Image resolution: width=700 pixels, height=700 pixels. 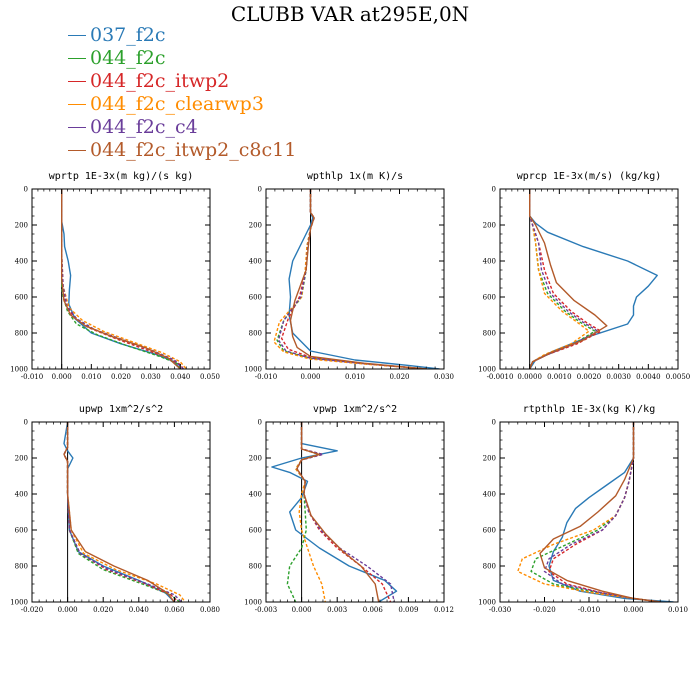 What do you see at coordinates (500, 610) in the screenshot?
I see `x-tick-label: -0.030` at bounding box center [500, 610].